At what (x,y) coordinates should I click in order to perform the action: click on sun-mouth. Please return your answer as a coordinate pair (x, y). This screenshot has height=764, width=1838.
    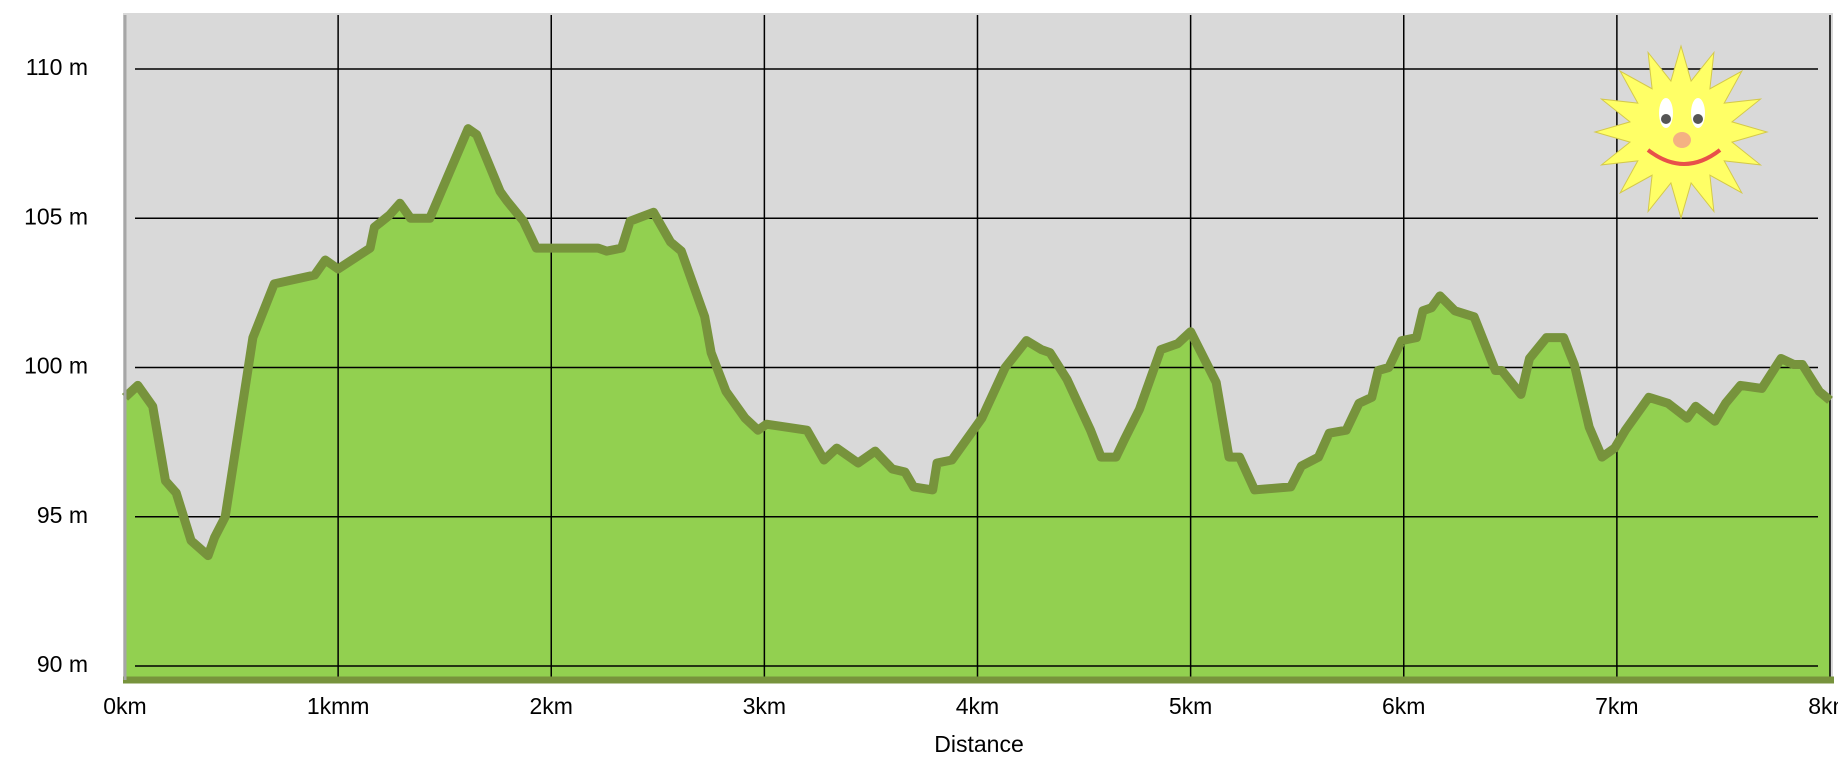
    Looking at the image, I should click on (1684, 157).